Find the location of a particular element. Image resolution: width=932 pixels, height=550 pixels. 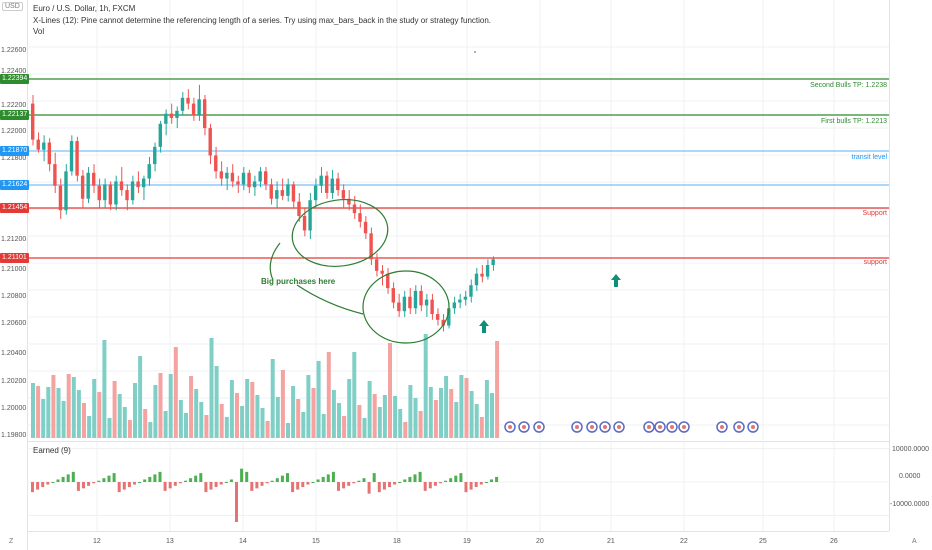

indicator-title: Earned (9) is located at coordinates (52, 450).